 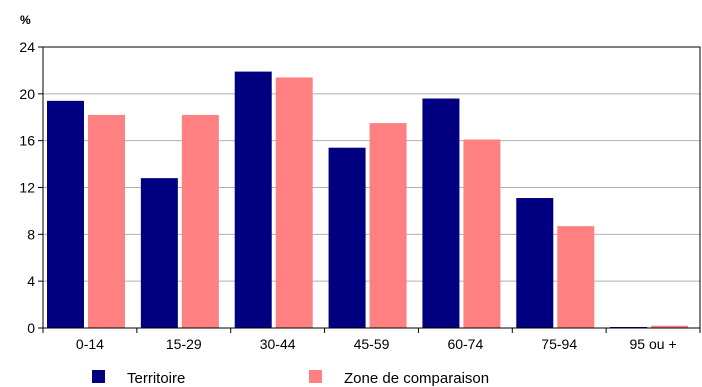 I want to click on y-axis-ticks: 0 4 8 12 16 20 24, so click(x=31, y=187).